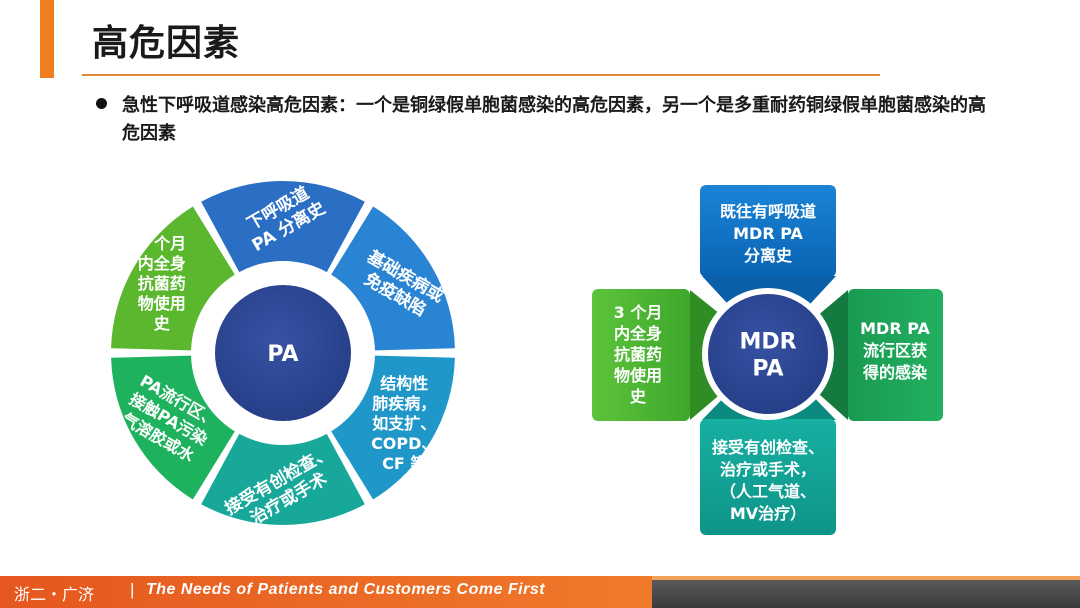  I want to click on footer-orange-band, so click(326, 592).